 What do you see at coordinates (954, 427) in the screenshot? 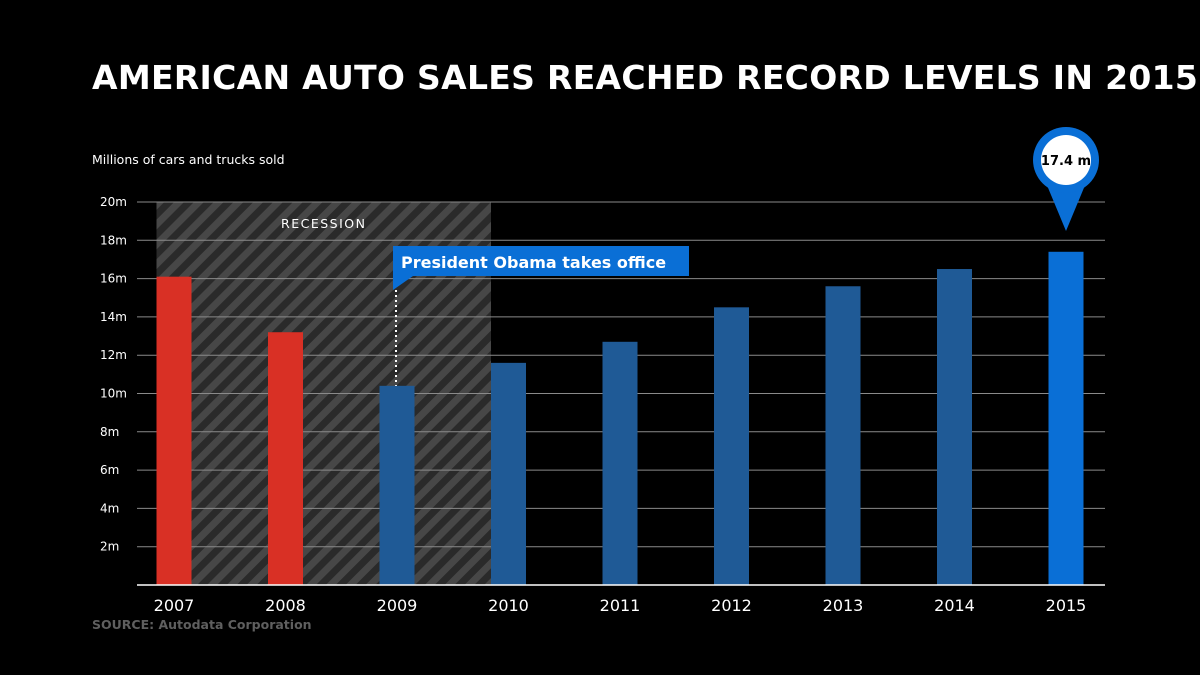
I see `bar-2014` at bounding box center [954, 427].